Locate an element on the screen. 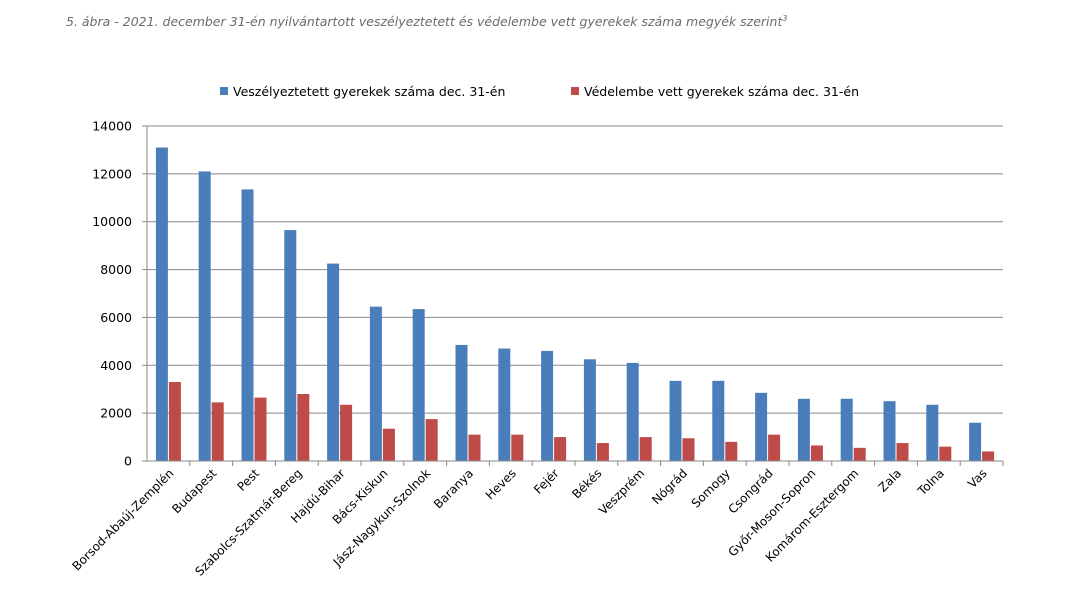  y-tick-label: 4000 is located at coordinates (116, 365).